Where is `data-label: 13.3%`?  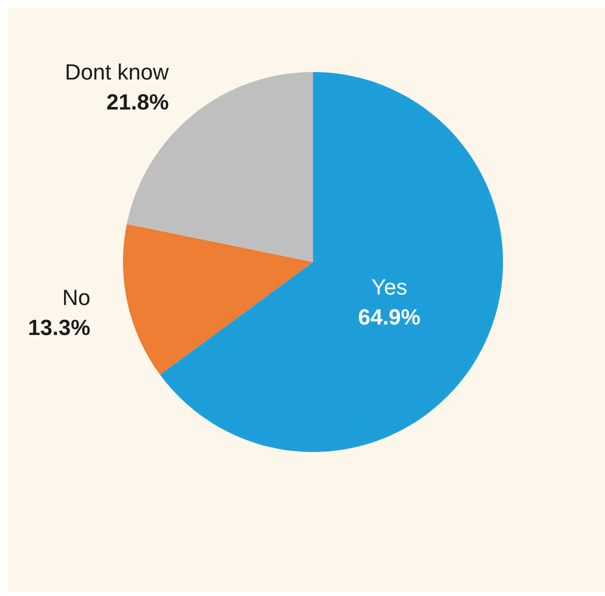 data-label: 13.3% is located at coordinates (59, 327).